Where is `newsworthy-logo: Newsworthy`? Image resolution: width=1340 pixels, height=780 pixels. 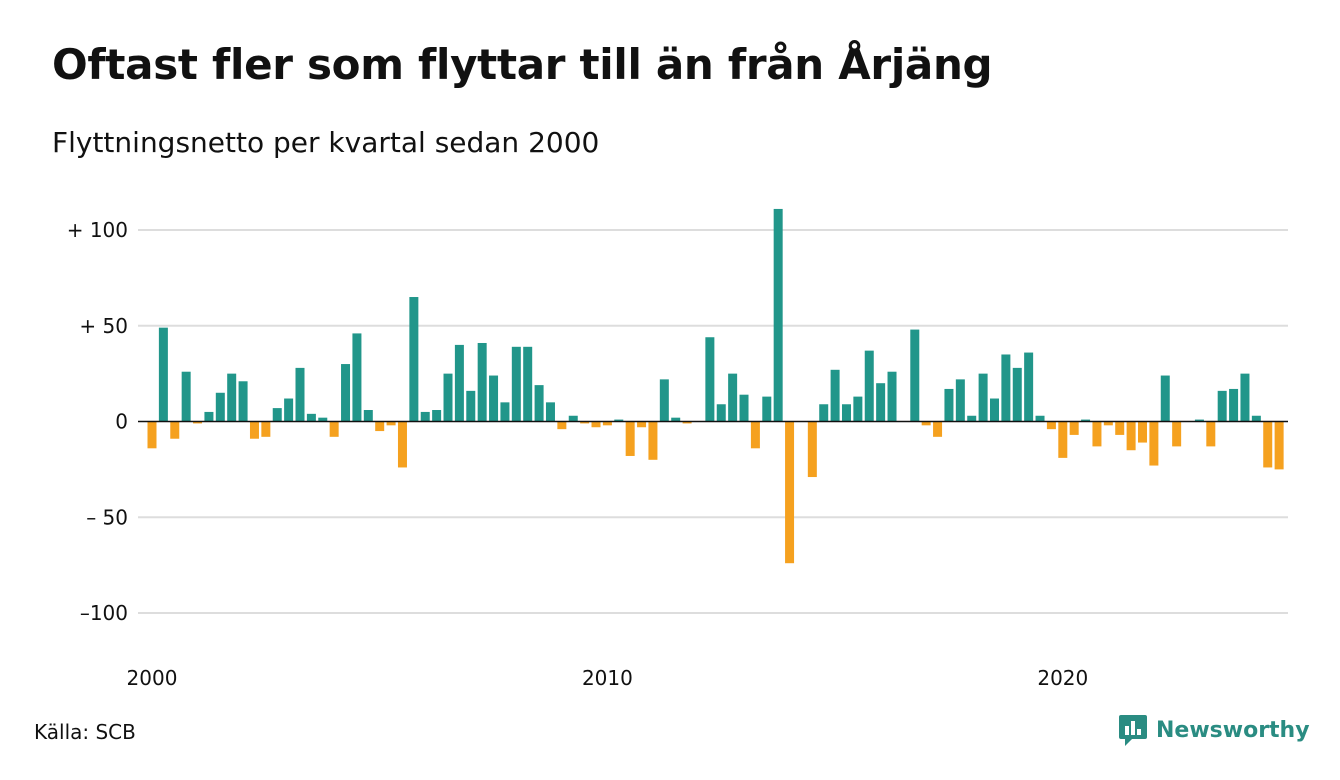 newsworthy-logo: Newsworthy is located at coordinates (1214, 730).